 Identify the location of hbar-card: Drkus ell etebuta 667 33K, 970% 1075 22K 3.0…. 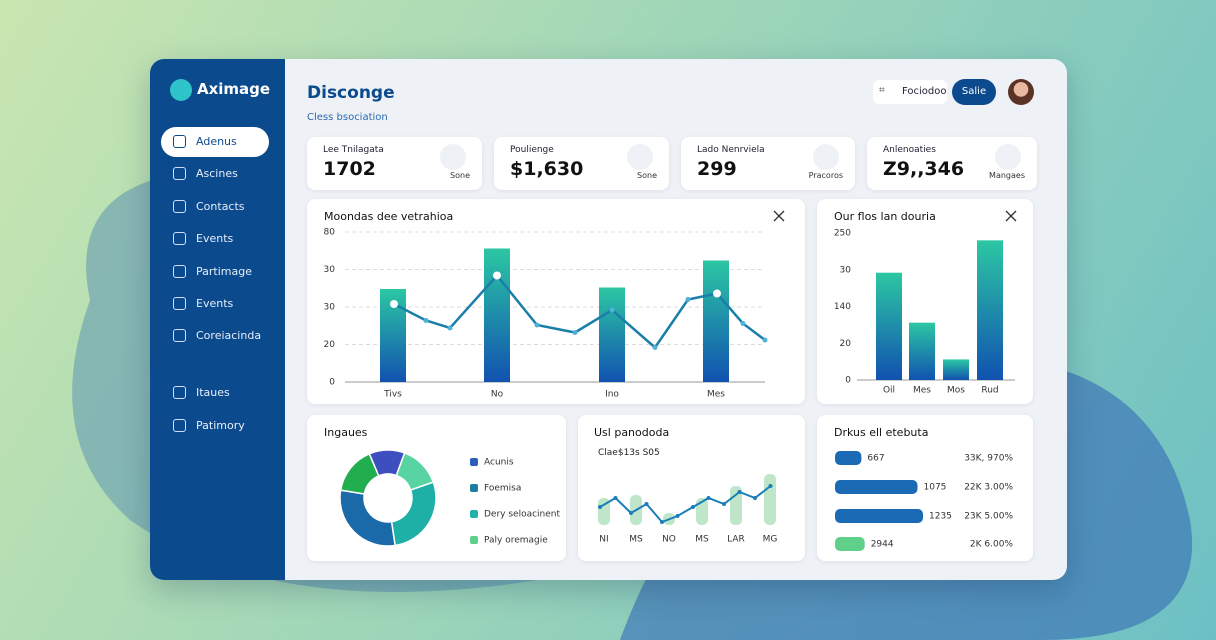
(925, 488).